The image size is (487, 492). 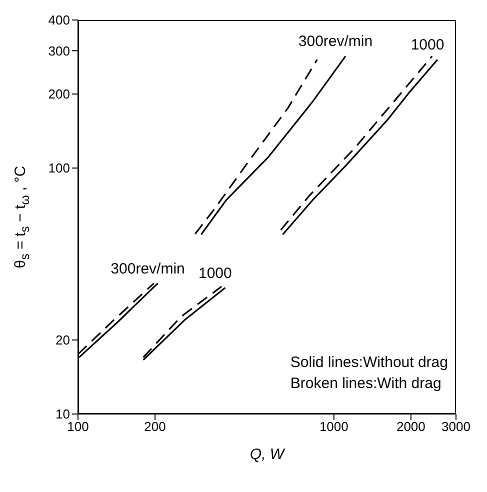 What do you see at coordinates (333, 426) in the screenshot?
I see `x-tick-label: 1000` at bounding box center [333, 426].